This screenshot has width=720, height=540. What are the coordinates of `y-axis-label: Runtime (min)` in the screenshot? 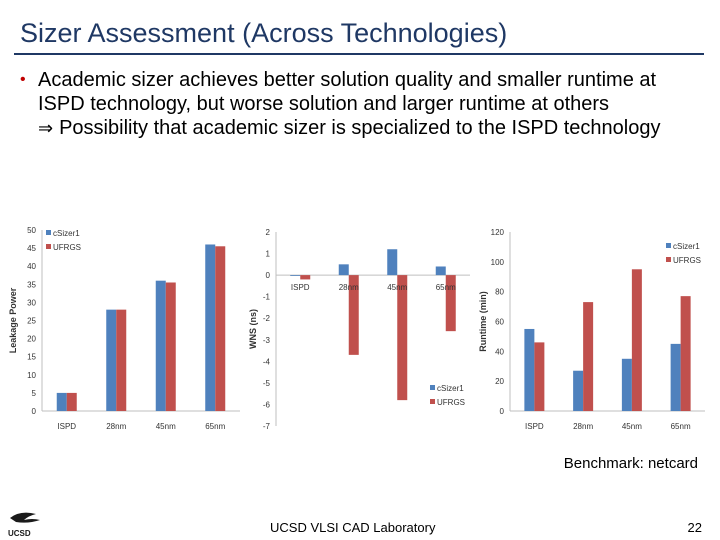 It's located at (483, 321).